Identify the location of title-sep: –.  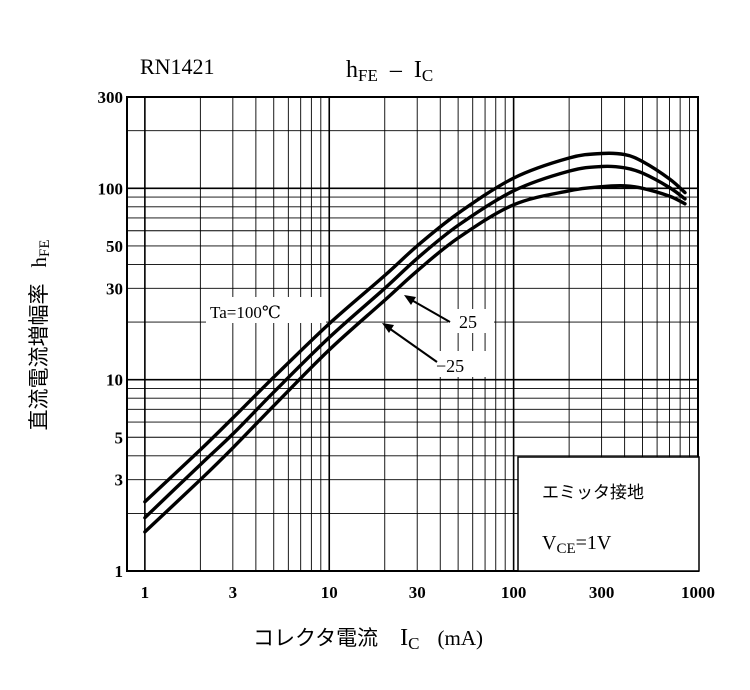
(396, 70).